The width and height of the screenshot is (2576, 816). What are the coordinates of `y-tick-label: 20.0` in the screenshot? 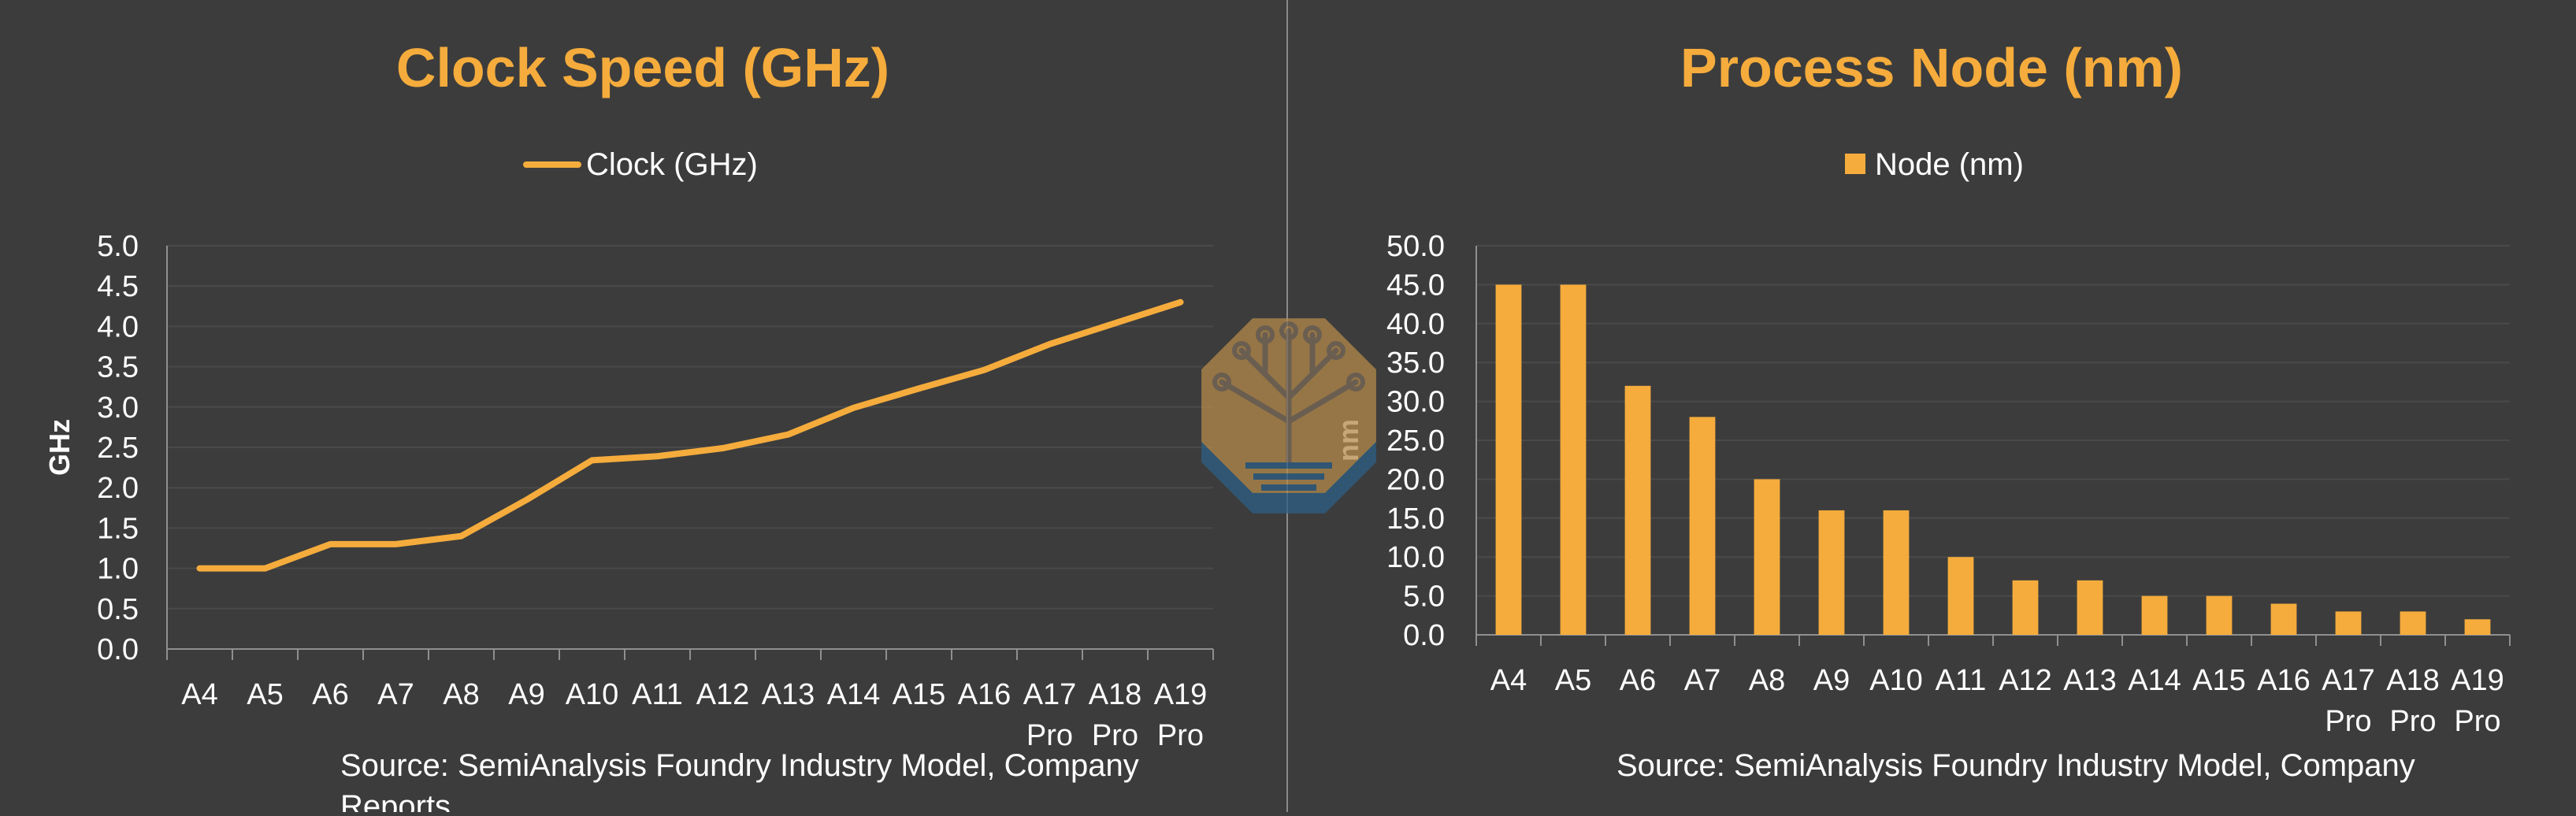 It's located at (1415, 479).